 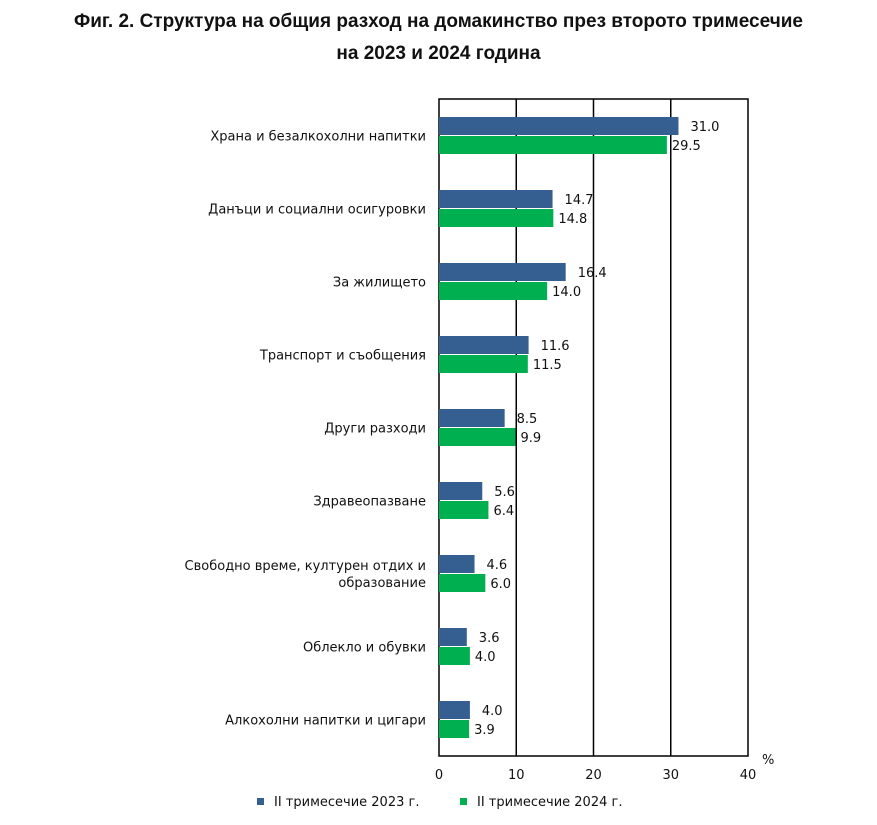 What do you see at coordinates (369, 502) in the screenshot?
I see `category-label: Здравеопазване` at bounding box center [369, 502].